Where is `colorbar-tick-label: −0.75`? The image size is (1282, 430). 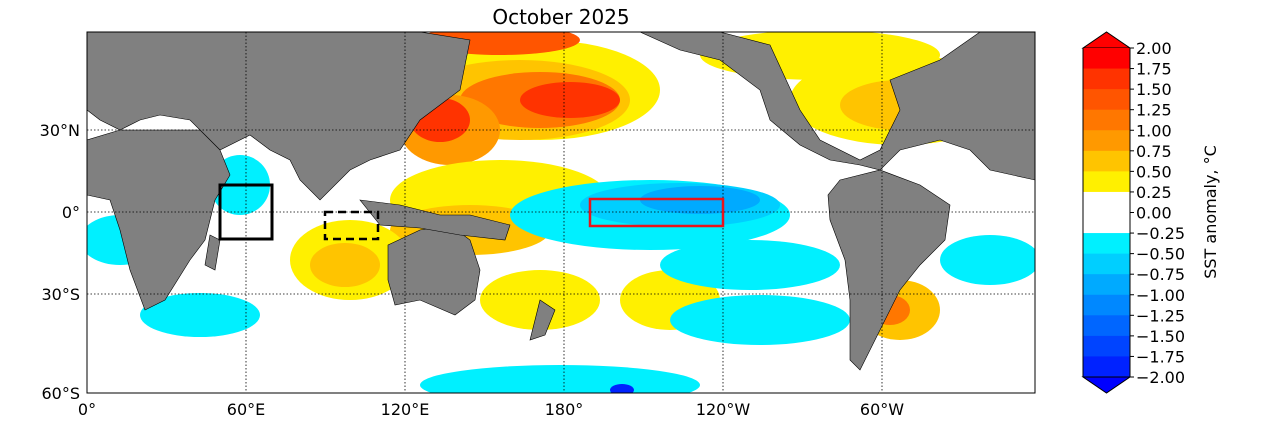
colorbar-tick-label: −0.75 is located at coordinates (1160, 274).